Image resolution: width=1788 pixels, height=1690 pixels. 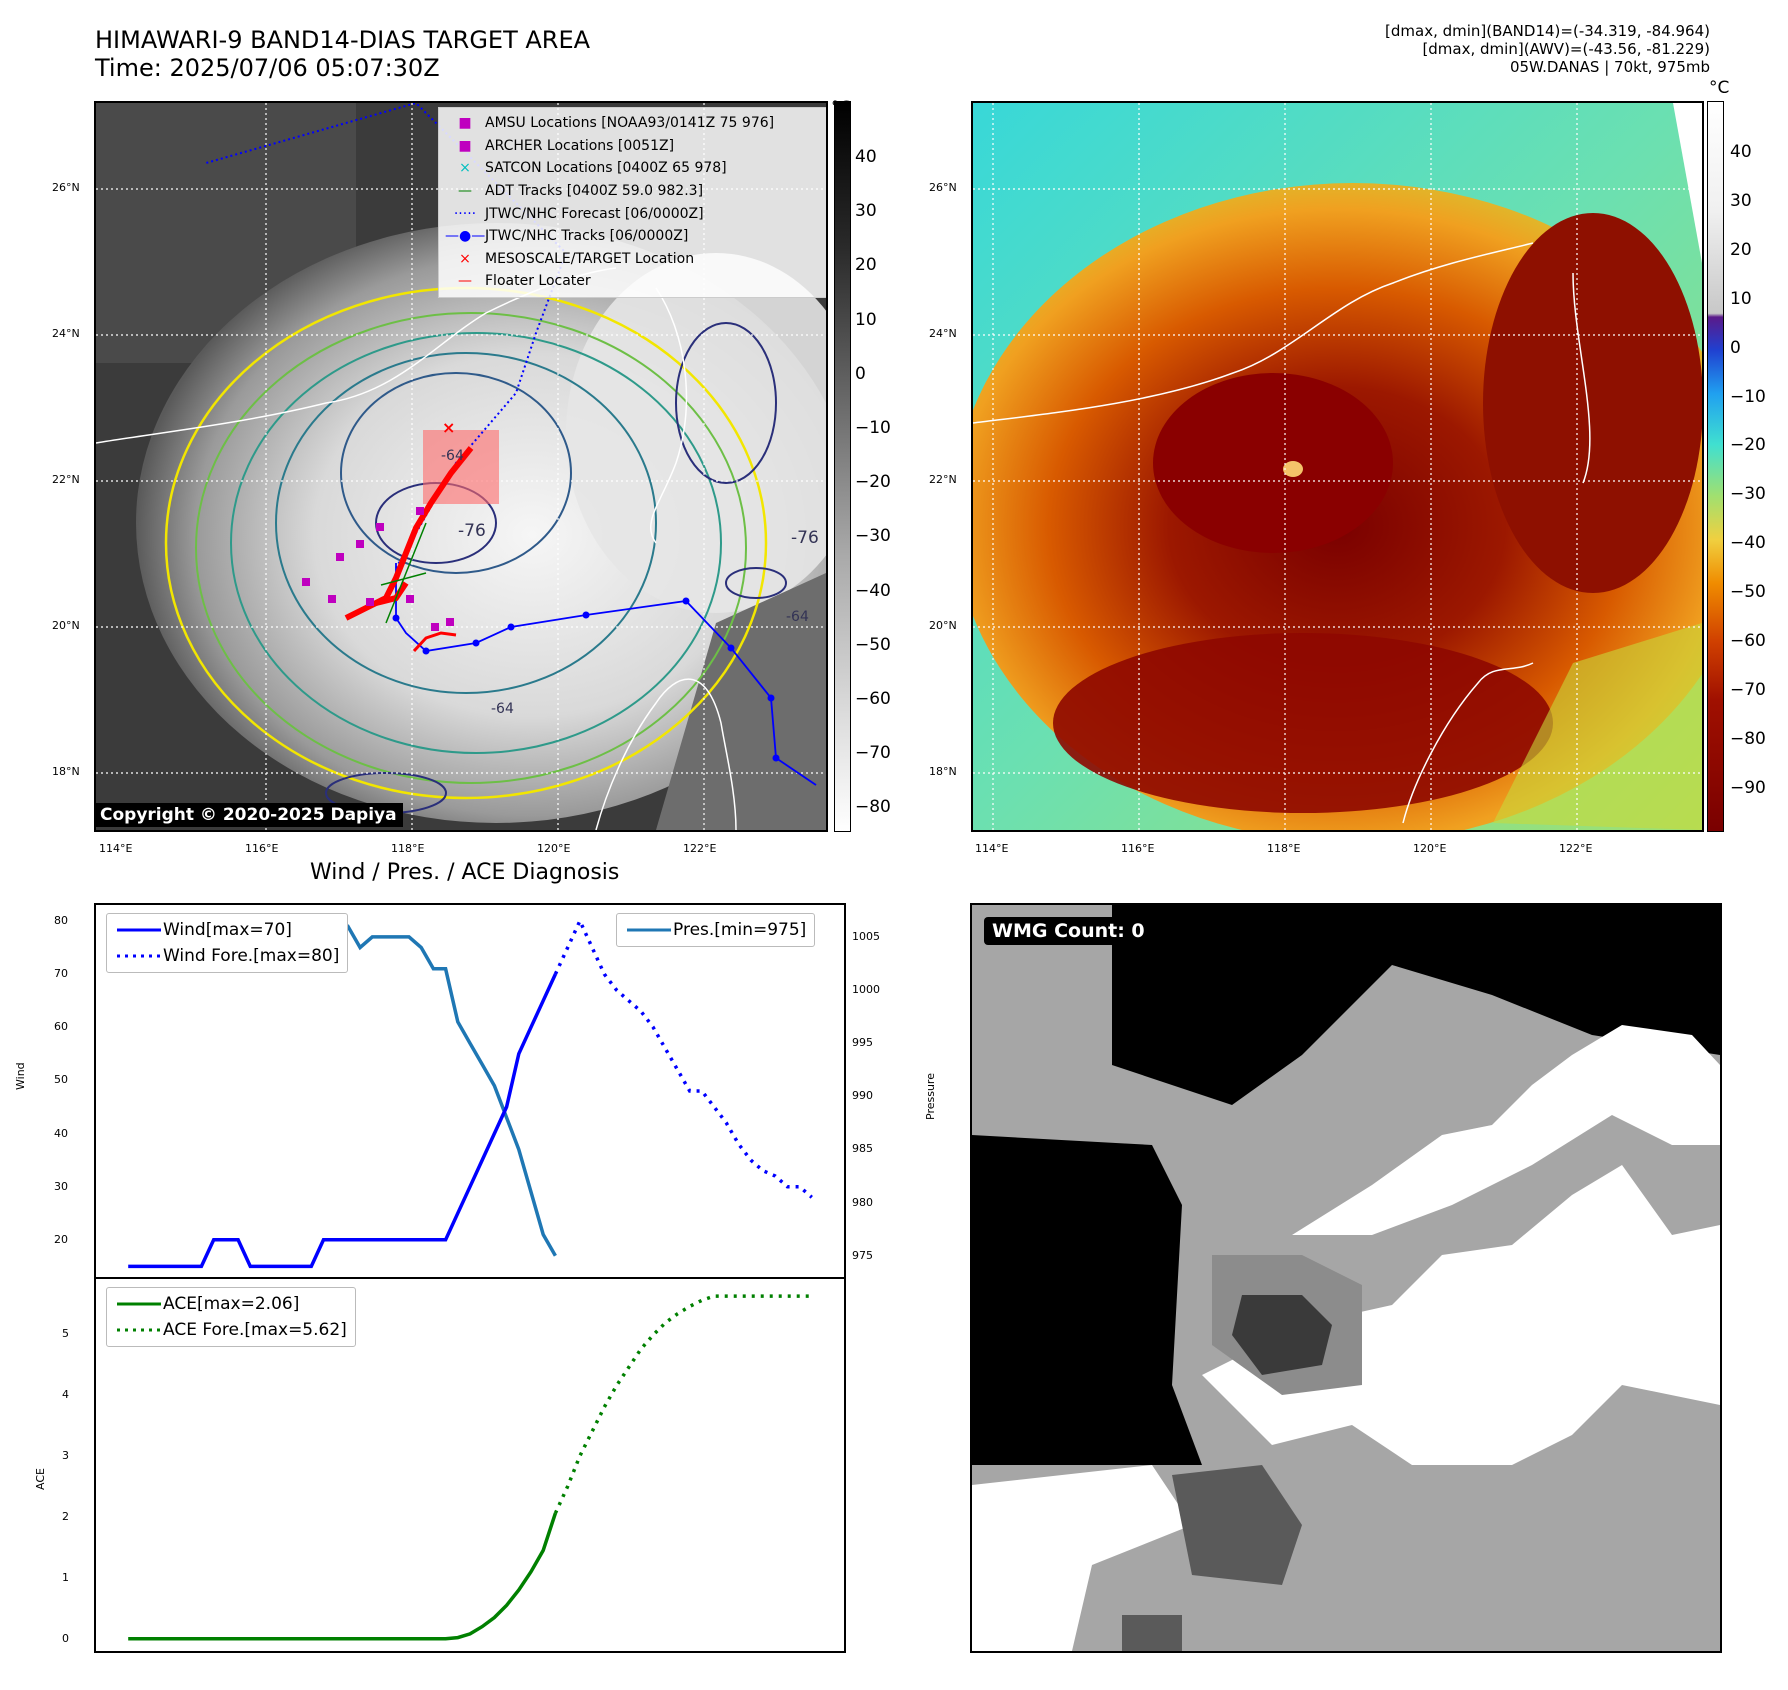 What do you see at coordinates (65, 1455) in the screenshot?
I see `ace-tick: 3` at bounding box center [65, 1455].